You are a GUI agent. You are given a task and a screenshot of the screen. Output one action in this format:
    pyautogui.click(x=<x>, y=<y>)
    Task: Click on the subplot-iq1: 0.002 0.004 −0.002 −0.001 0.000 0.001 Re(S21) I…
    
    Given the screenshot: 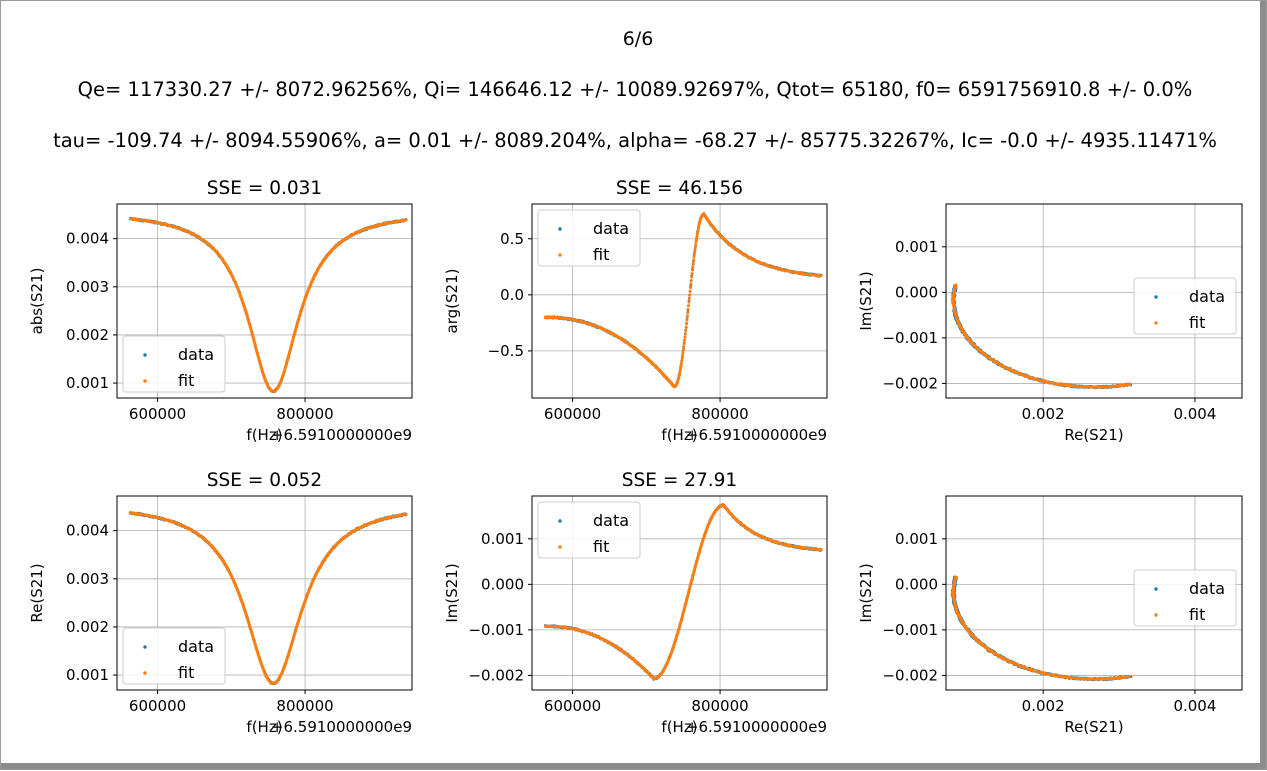 What is the action you would take?
    pyautogui.click(x=1049, y=324)
    